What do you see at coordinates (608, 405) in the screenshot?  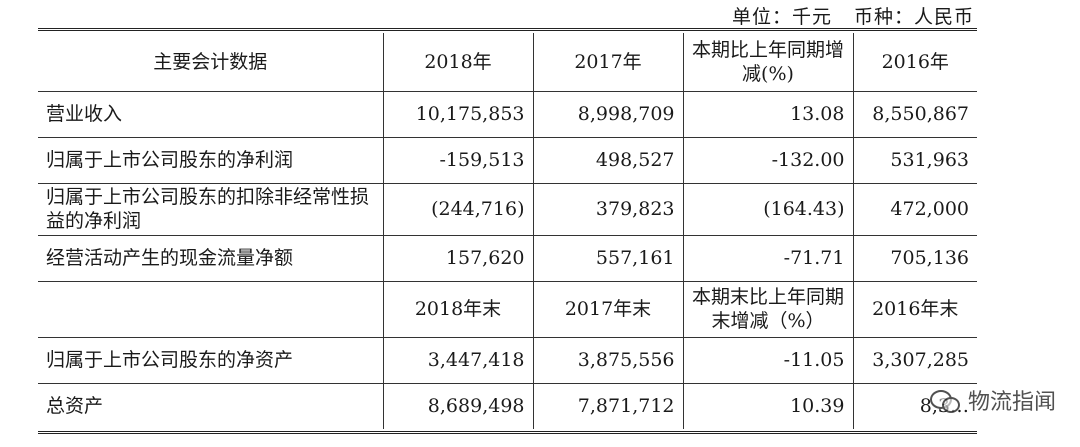 I see `cell-value: 7,871,712` at bounding box center [608, 405].